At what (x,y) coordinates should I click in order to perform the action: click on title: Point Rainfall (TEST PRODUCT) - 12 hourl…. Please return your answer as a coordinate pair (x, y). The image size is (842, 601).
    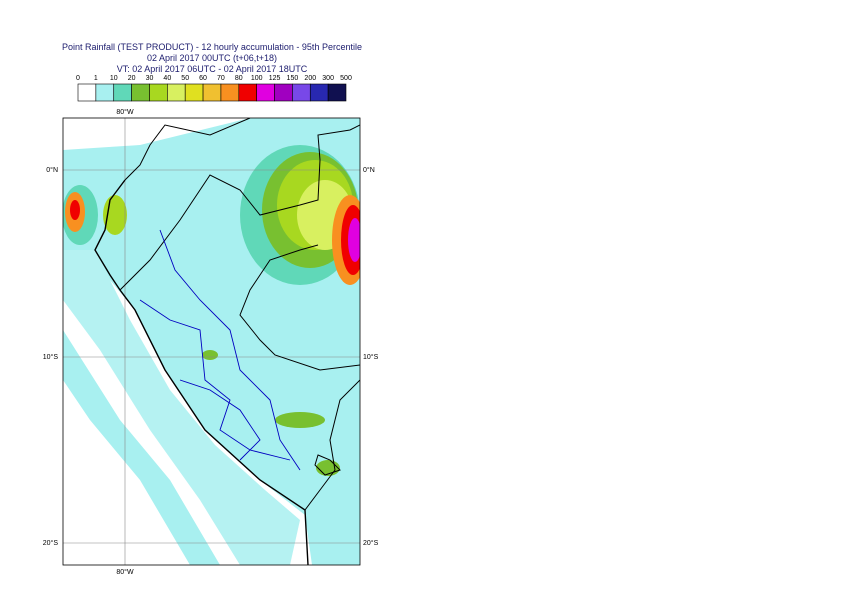
    Looking at the image, I should click on (212, 47).